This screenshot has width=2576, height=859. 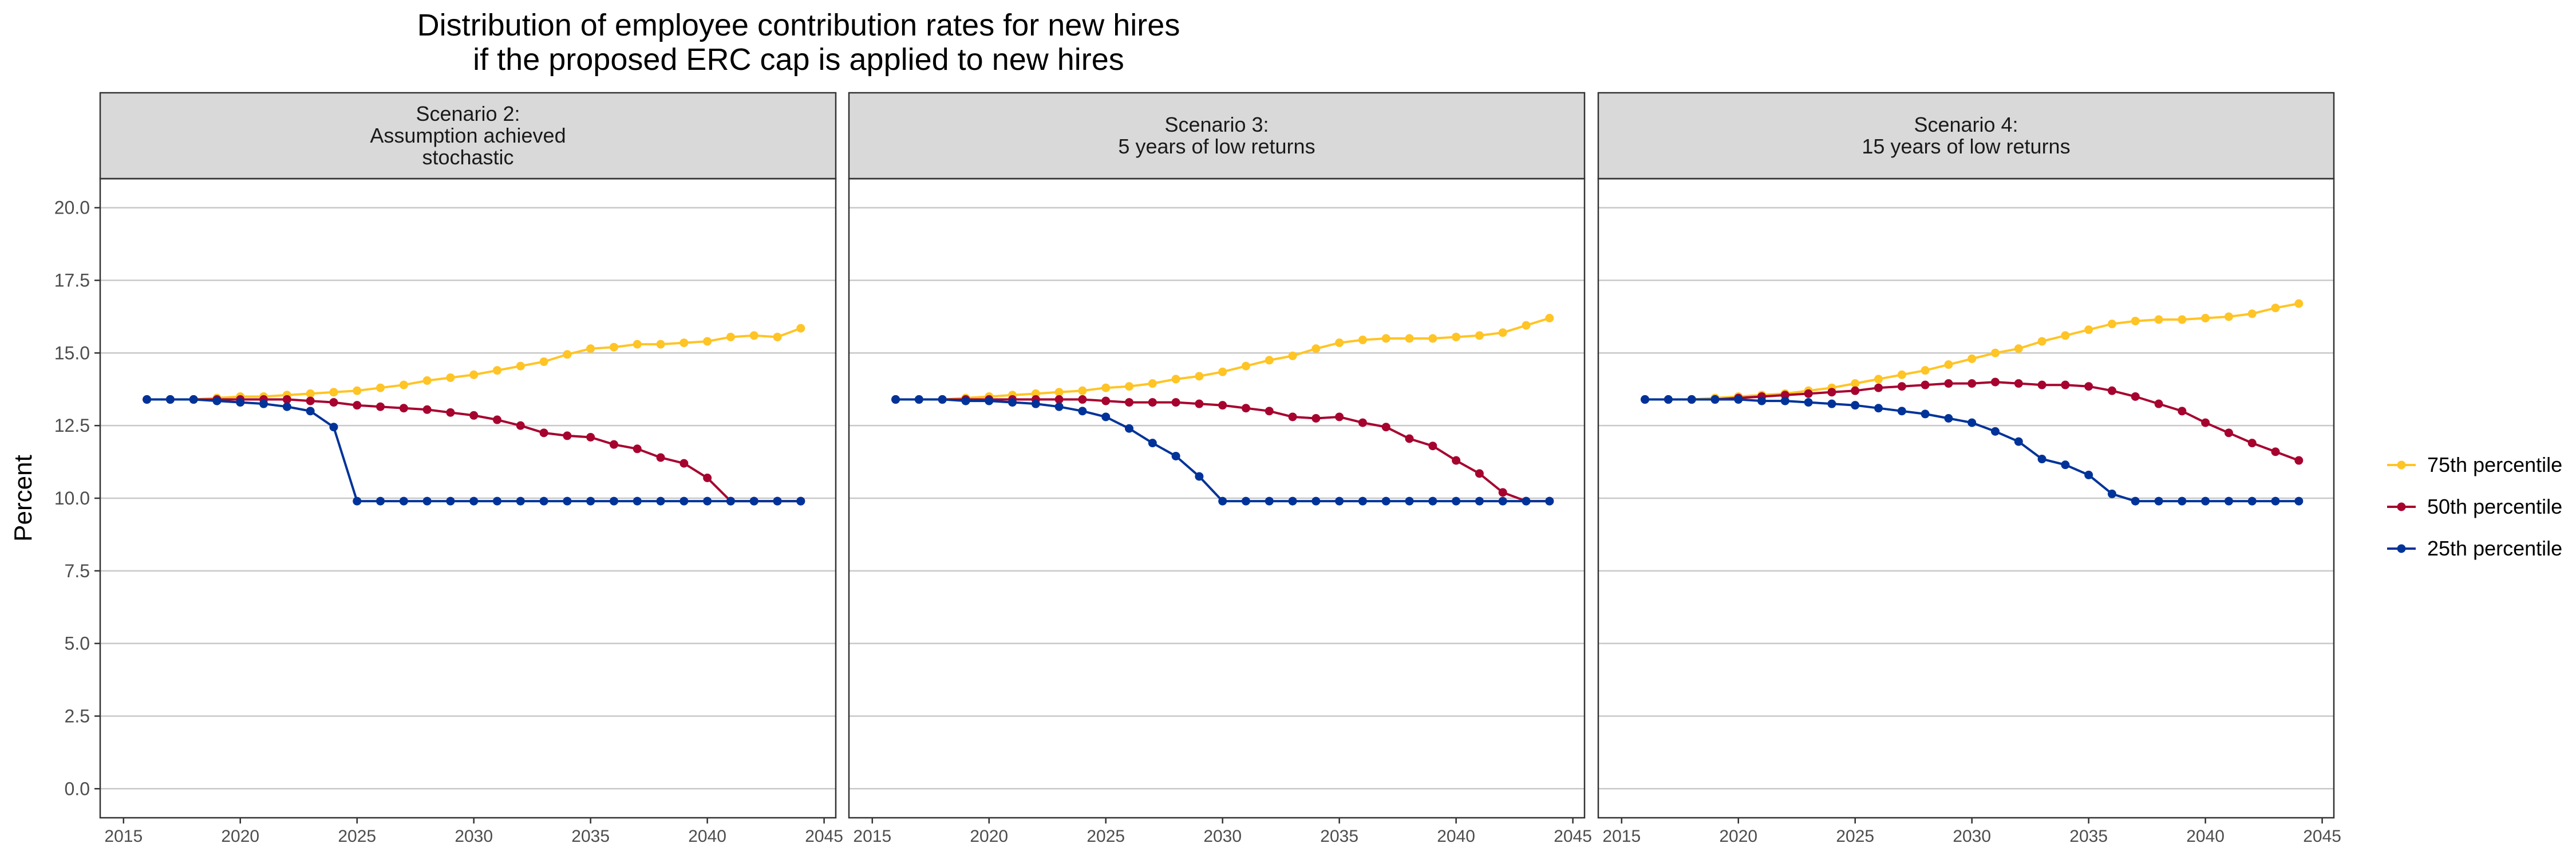 I want to click on y-tick-label: 15.0, so click(x=72, y=353).